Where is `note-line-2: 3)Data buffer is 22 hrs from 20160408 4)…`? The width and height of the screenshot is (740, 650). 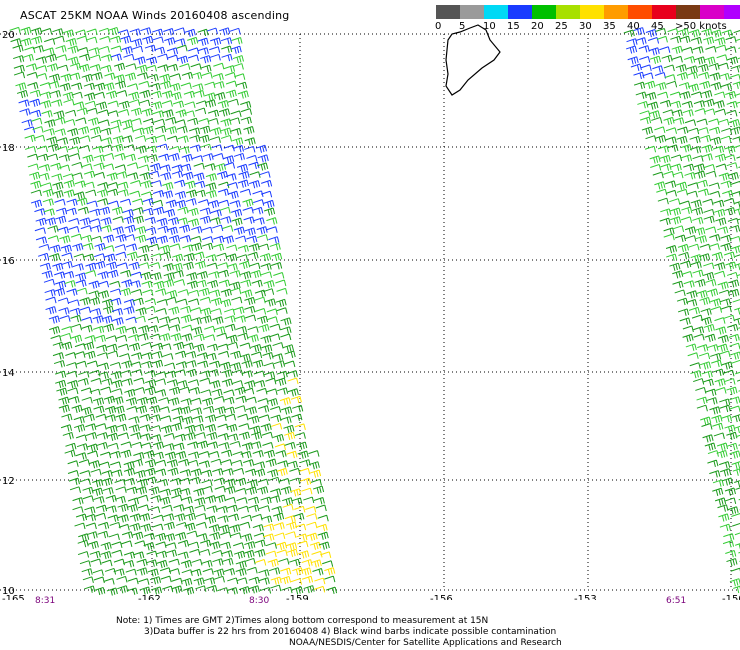 note-line-2: 3)Data buffer is 22 hrs from 20160408 4)… is located at coordinates (350, 632).